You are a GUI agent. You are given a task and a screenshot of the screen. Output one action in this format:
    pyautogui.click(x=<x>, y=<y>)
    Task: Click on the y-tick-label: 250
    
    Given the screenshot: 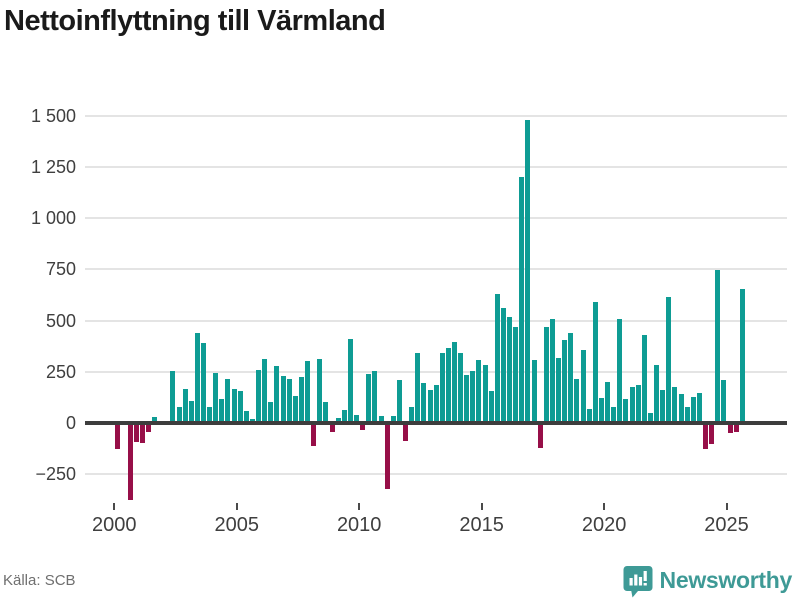 What is the action you would take?
    pyautogui.click(x=60, y=371)
    